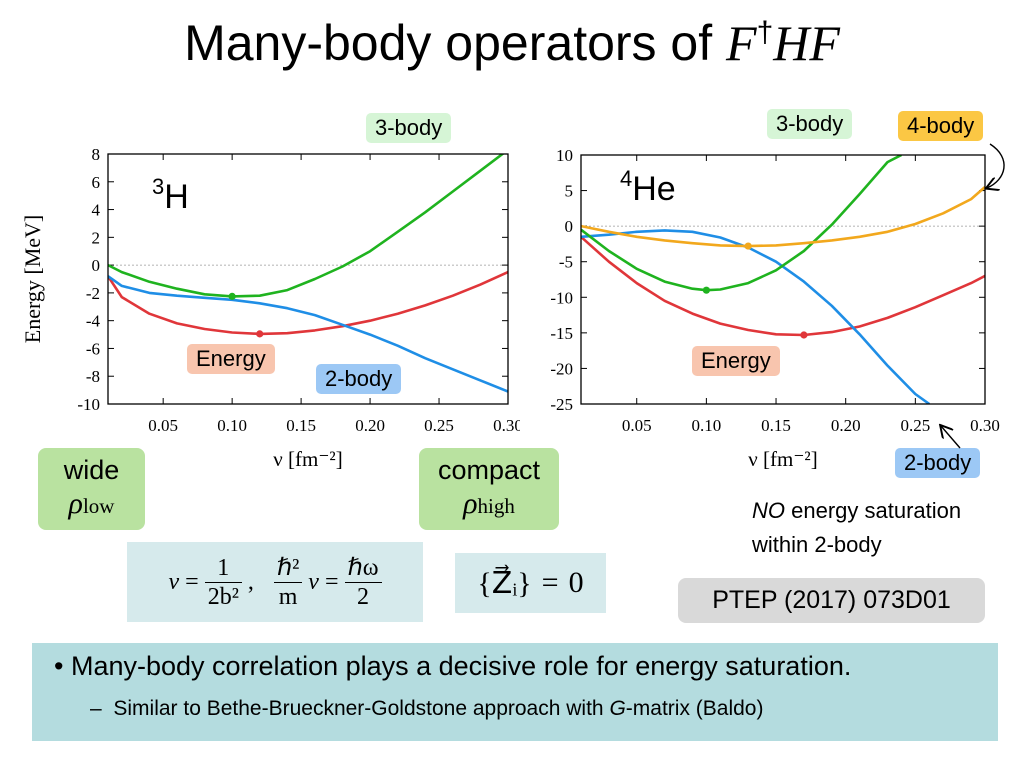 The height and width of the screenshot is (768, 1024). I want to click on eq-hbar2: ℏ², so click(288, 568).